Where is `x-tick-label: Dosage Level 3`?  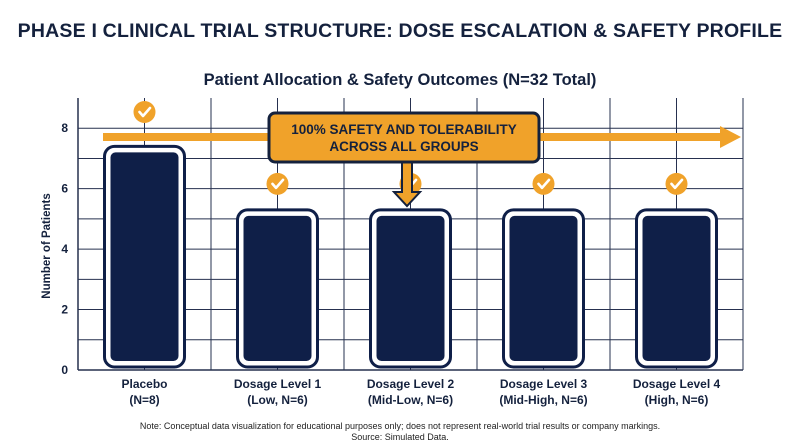
x-tick-label: Dosage Level 3 is located at coordinates (544, 384).